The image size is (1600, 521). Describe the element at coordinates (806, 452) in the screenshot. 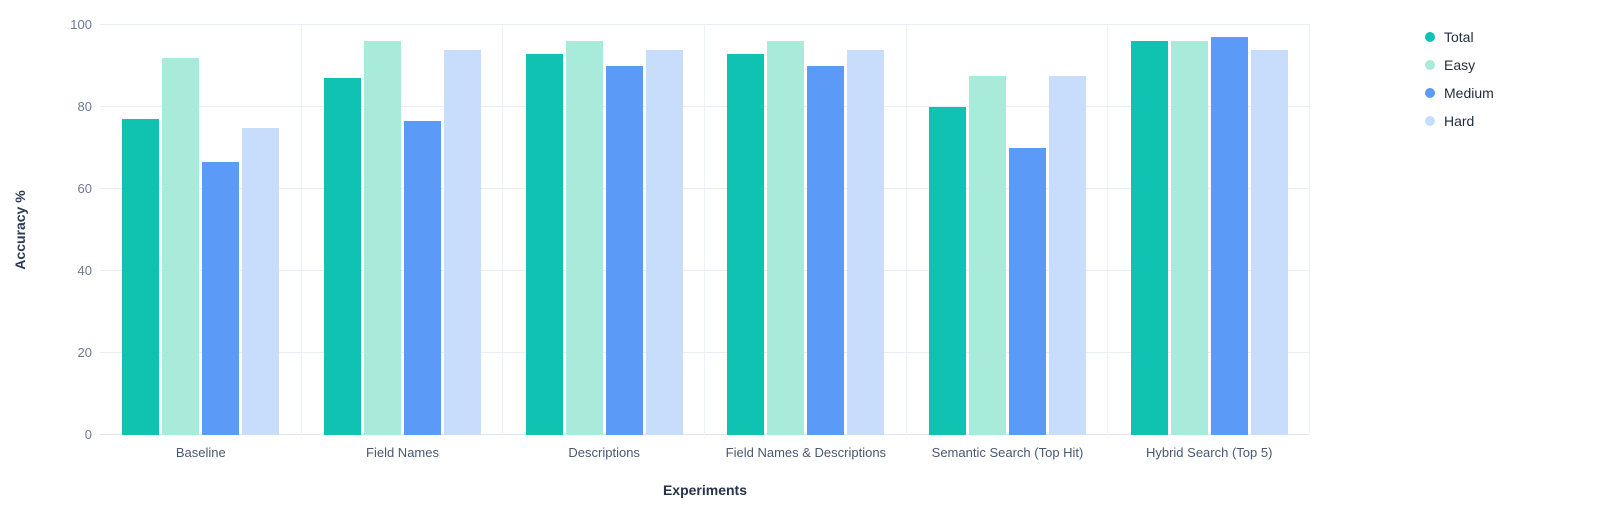

I see `x-tick-label: Field Names & Descriptions` at that location.